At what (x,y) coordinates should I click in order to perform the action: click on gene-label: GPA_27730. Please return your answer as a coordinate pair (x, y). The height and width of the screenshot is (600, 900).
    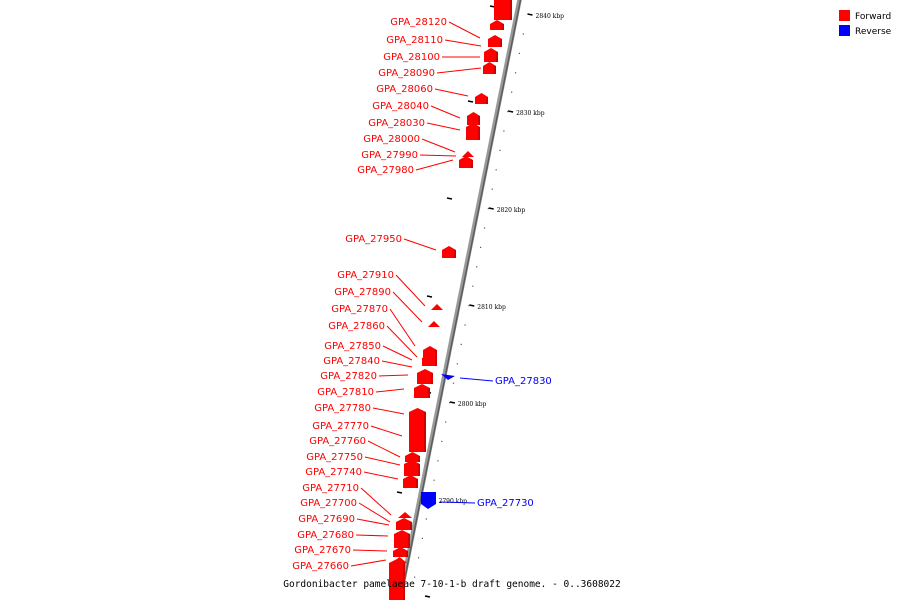
    Looking at the image, I should click on (505, 503).